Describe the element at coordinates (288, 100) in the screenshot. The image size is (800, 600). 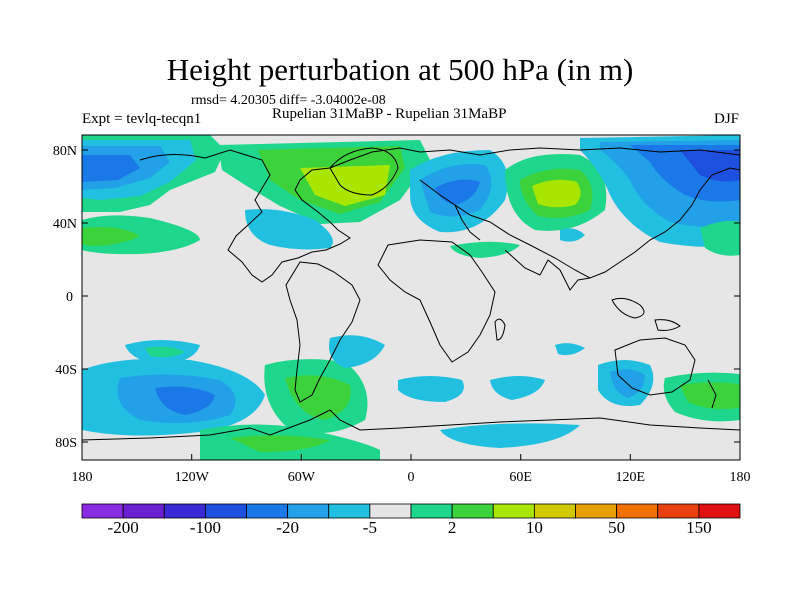
I see `stats-label: rmsd= 4.20305 diff= -3.04002e-08` at that location.